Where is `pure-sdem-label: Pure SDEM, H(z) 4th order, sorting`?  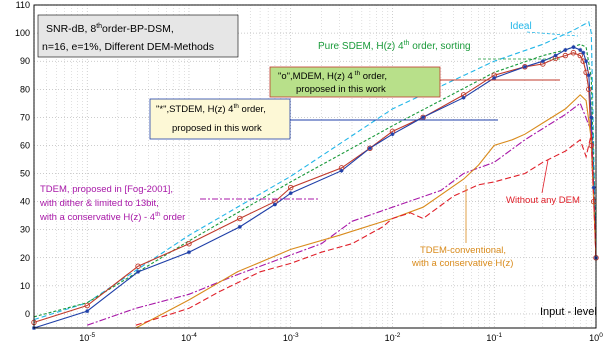 pure-sdem-label: Pure SDEM, H(z) 4th order, sorting is located at coordinates (394, 46).